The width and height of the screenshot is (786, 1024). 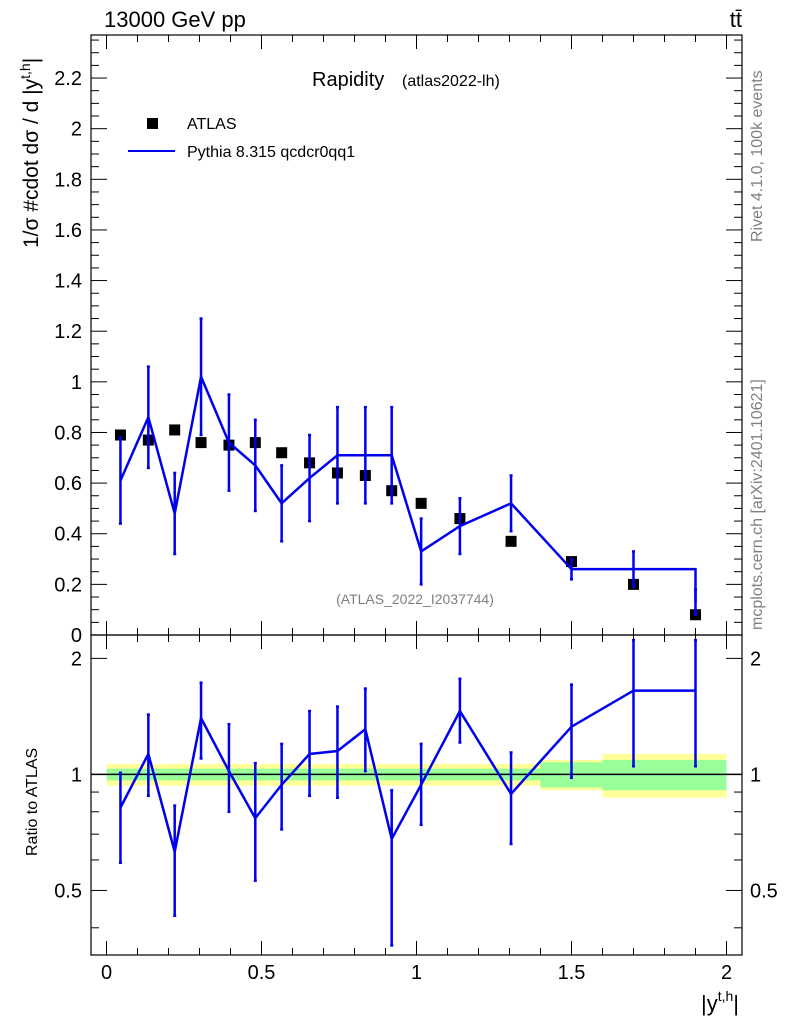 I want to click on chart-title-sub: (atlas2022-lh), so click(x=451, y=81).